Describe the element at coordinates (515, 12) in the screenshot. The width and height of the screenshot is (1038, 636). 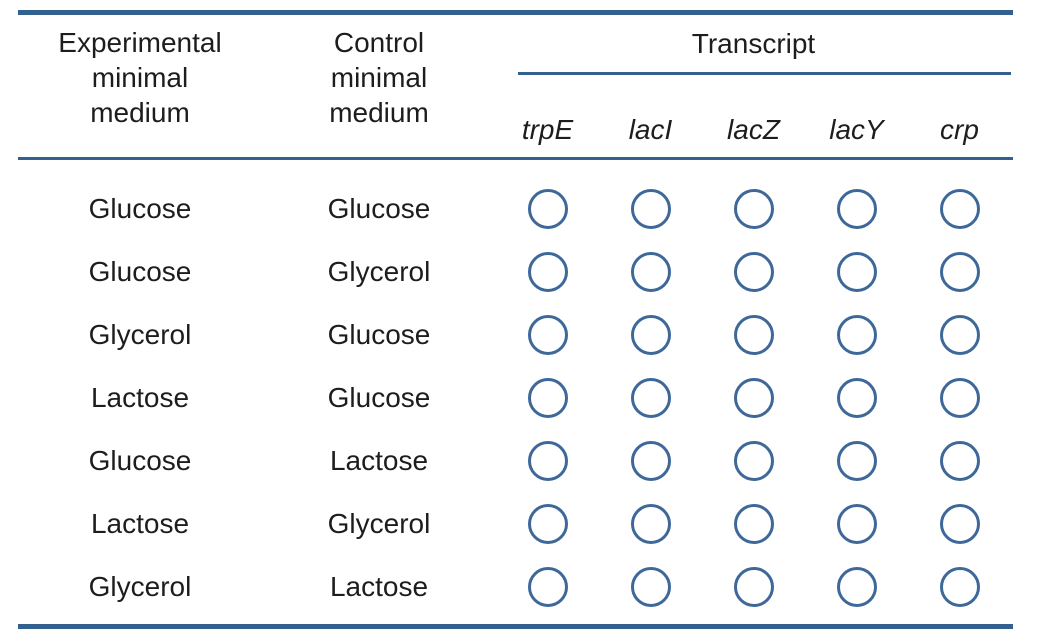
I see `table-top-rule` at that location.